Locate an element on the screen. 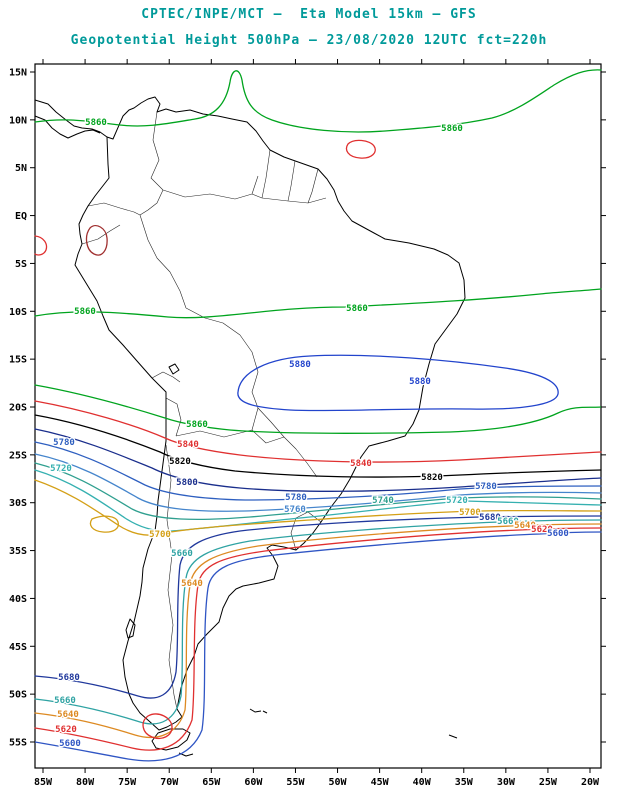  contour-5880-ridge is located at coordinates (398, 383).